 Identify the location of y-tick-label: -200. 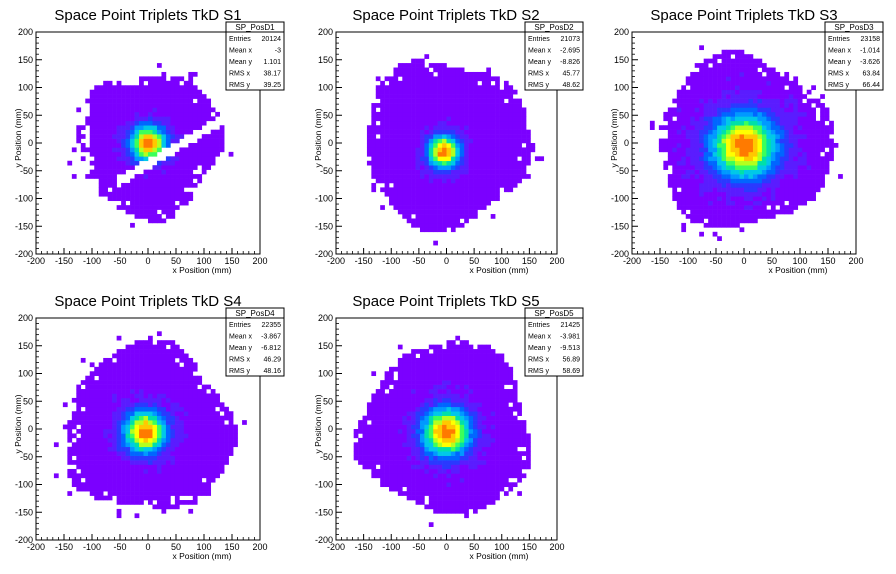
(620, 254).